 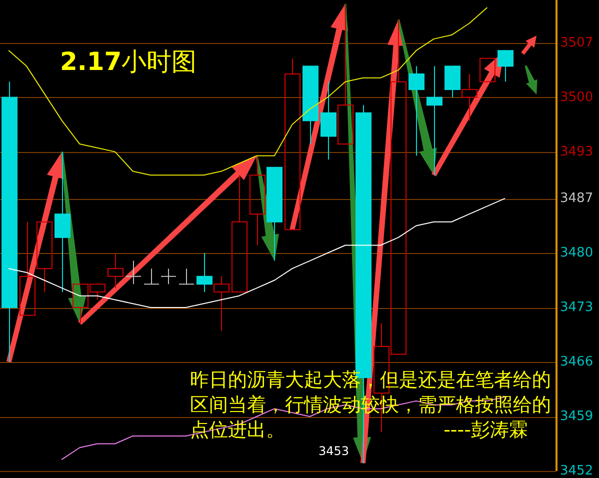 I want to click on y-tick-label: 3452, so click(x=577, y=471).